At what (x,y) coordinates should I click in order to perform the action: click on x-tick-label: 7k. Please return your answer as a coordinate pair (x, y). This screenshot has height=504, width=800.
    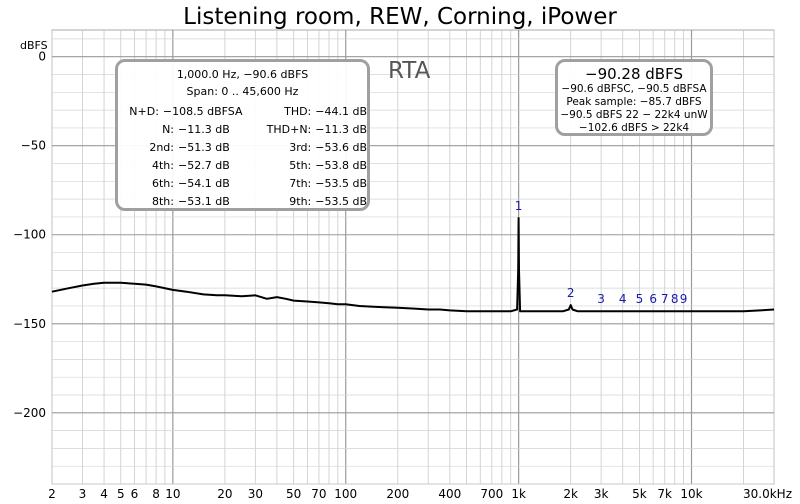
    Looking at the image, I should click on (664, 494).